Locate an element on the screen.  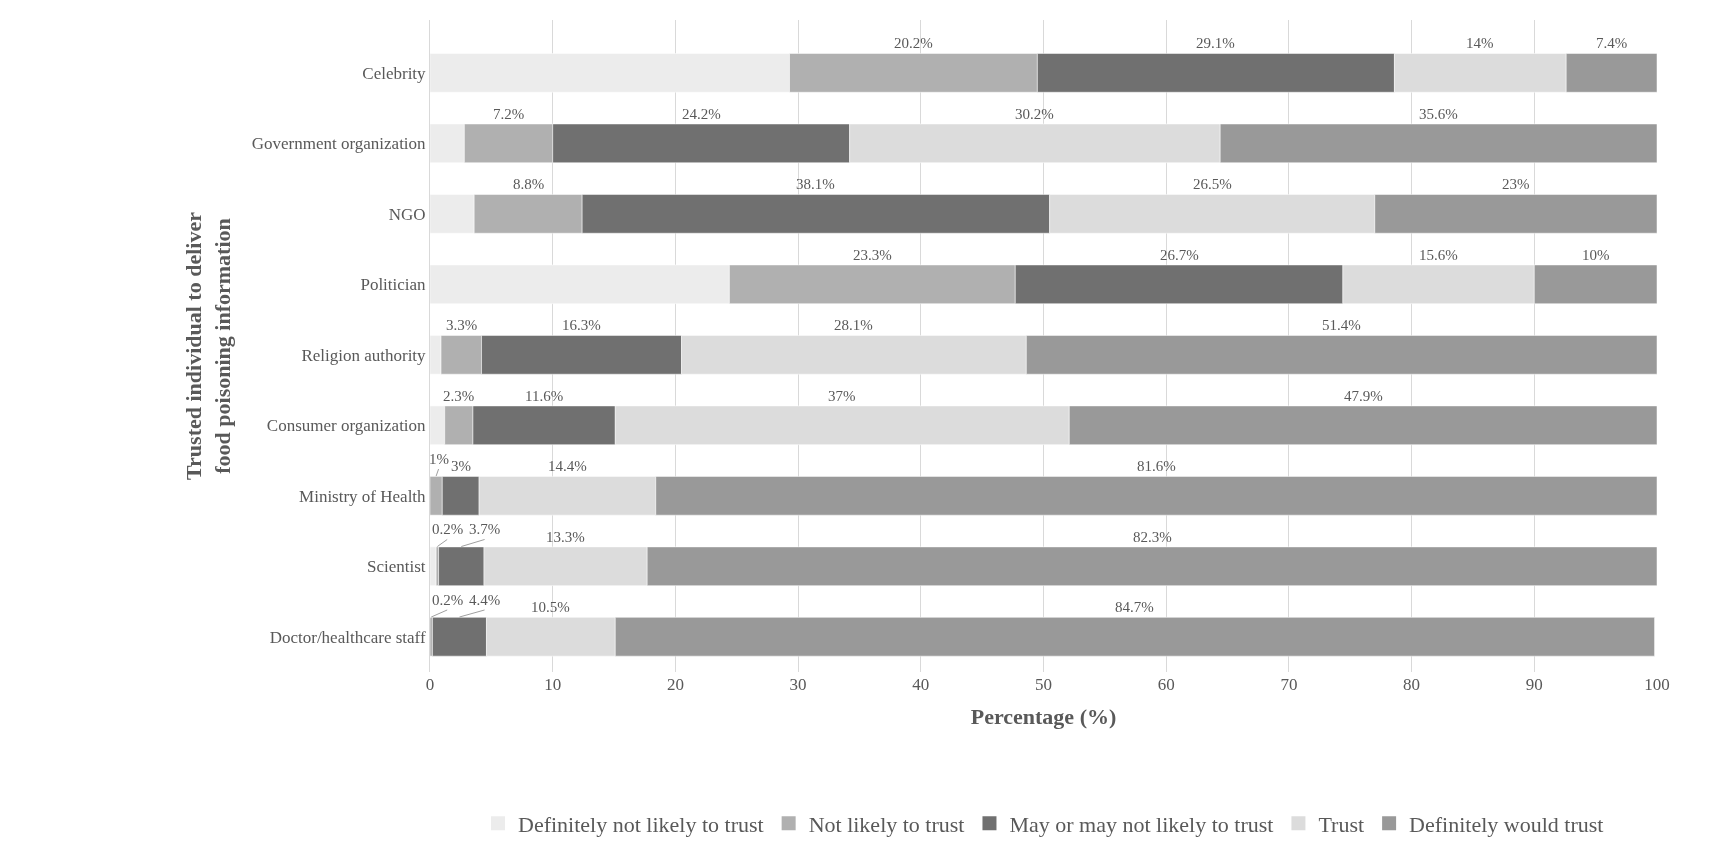
data-label: 3.3% is located at coordinates (462, 325).